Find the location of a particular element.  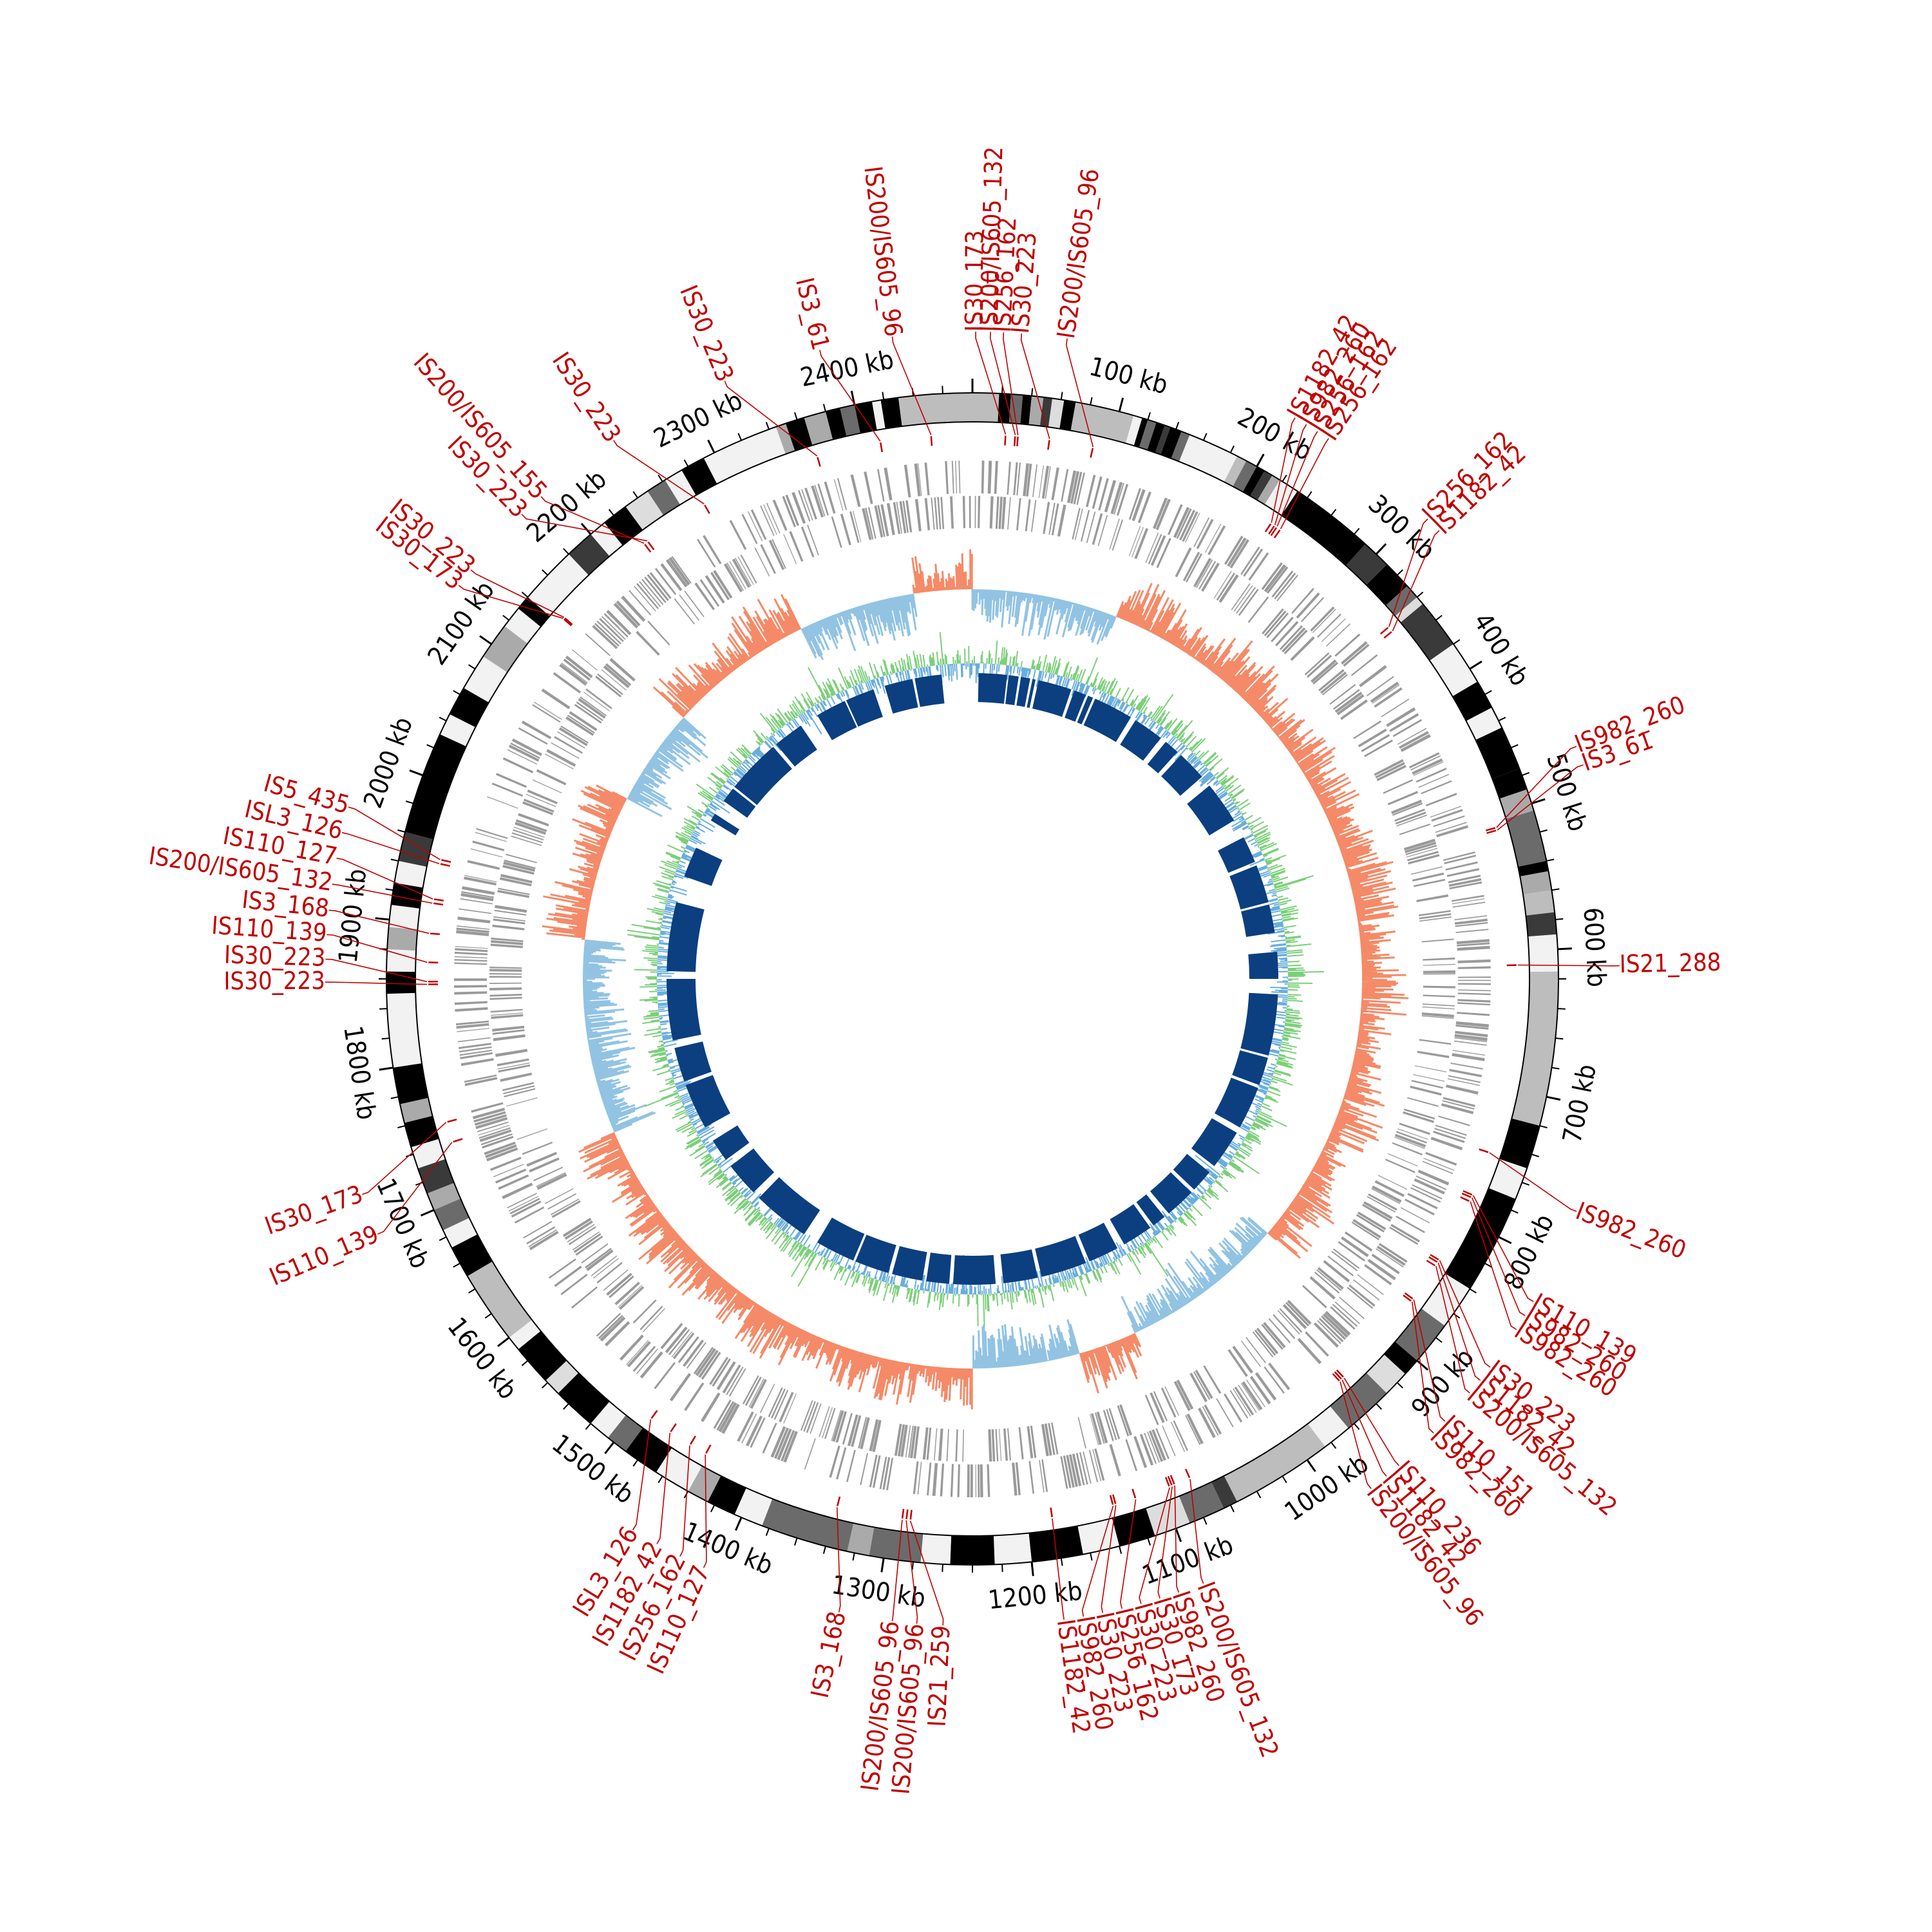

is-element-label: IS30_223 is located at coordinates (274, 981).